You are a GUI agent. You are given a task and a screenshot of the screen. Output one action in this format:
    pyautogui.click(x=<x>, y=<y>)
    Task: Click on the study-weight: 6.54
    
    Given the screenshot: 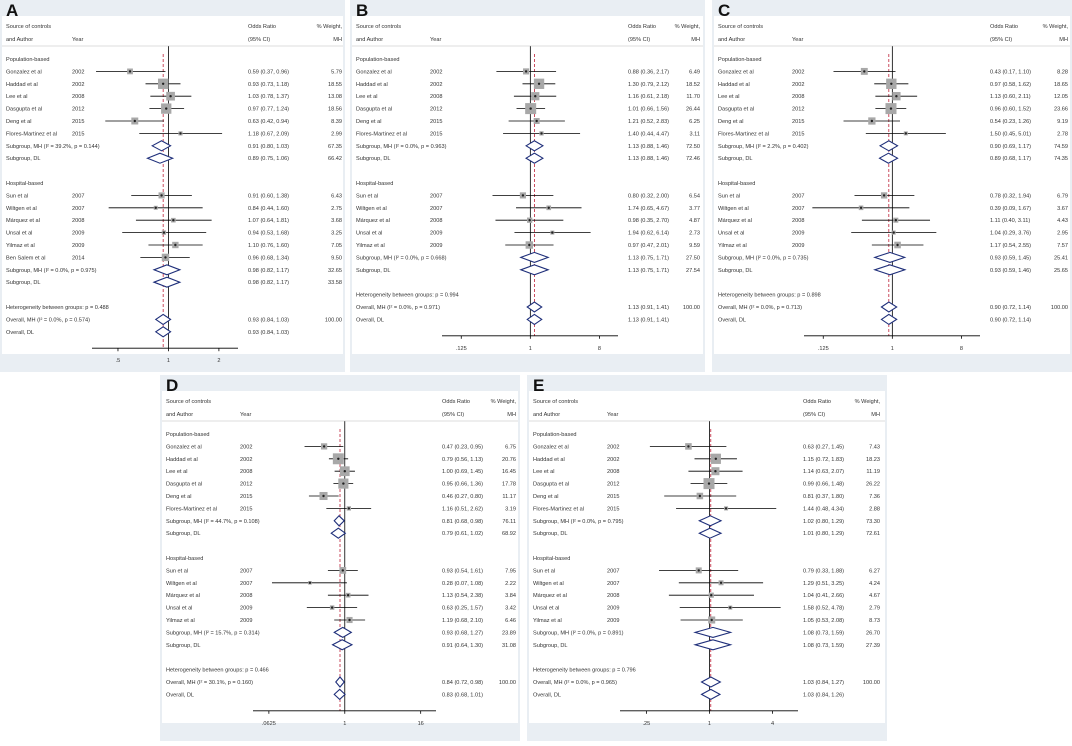 What is the action you would take?
    pyautogui.click(x=694, y=196)
    